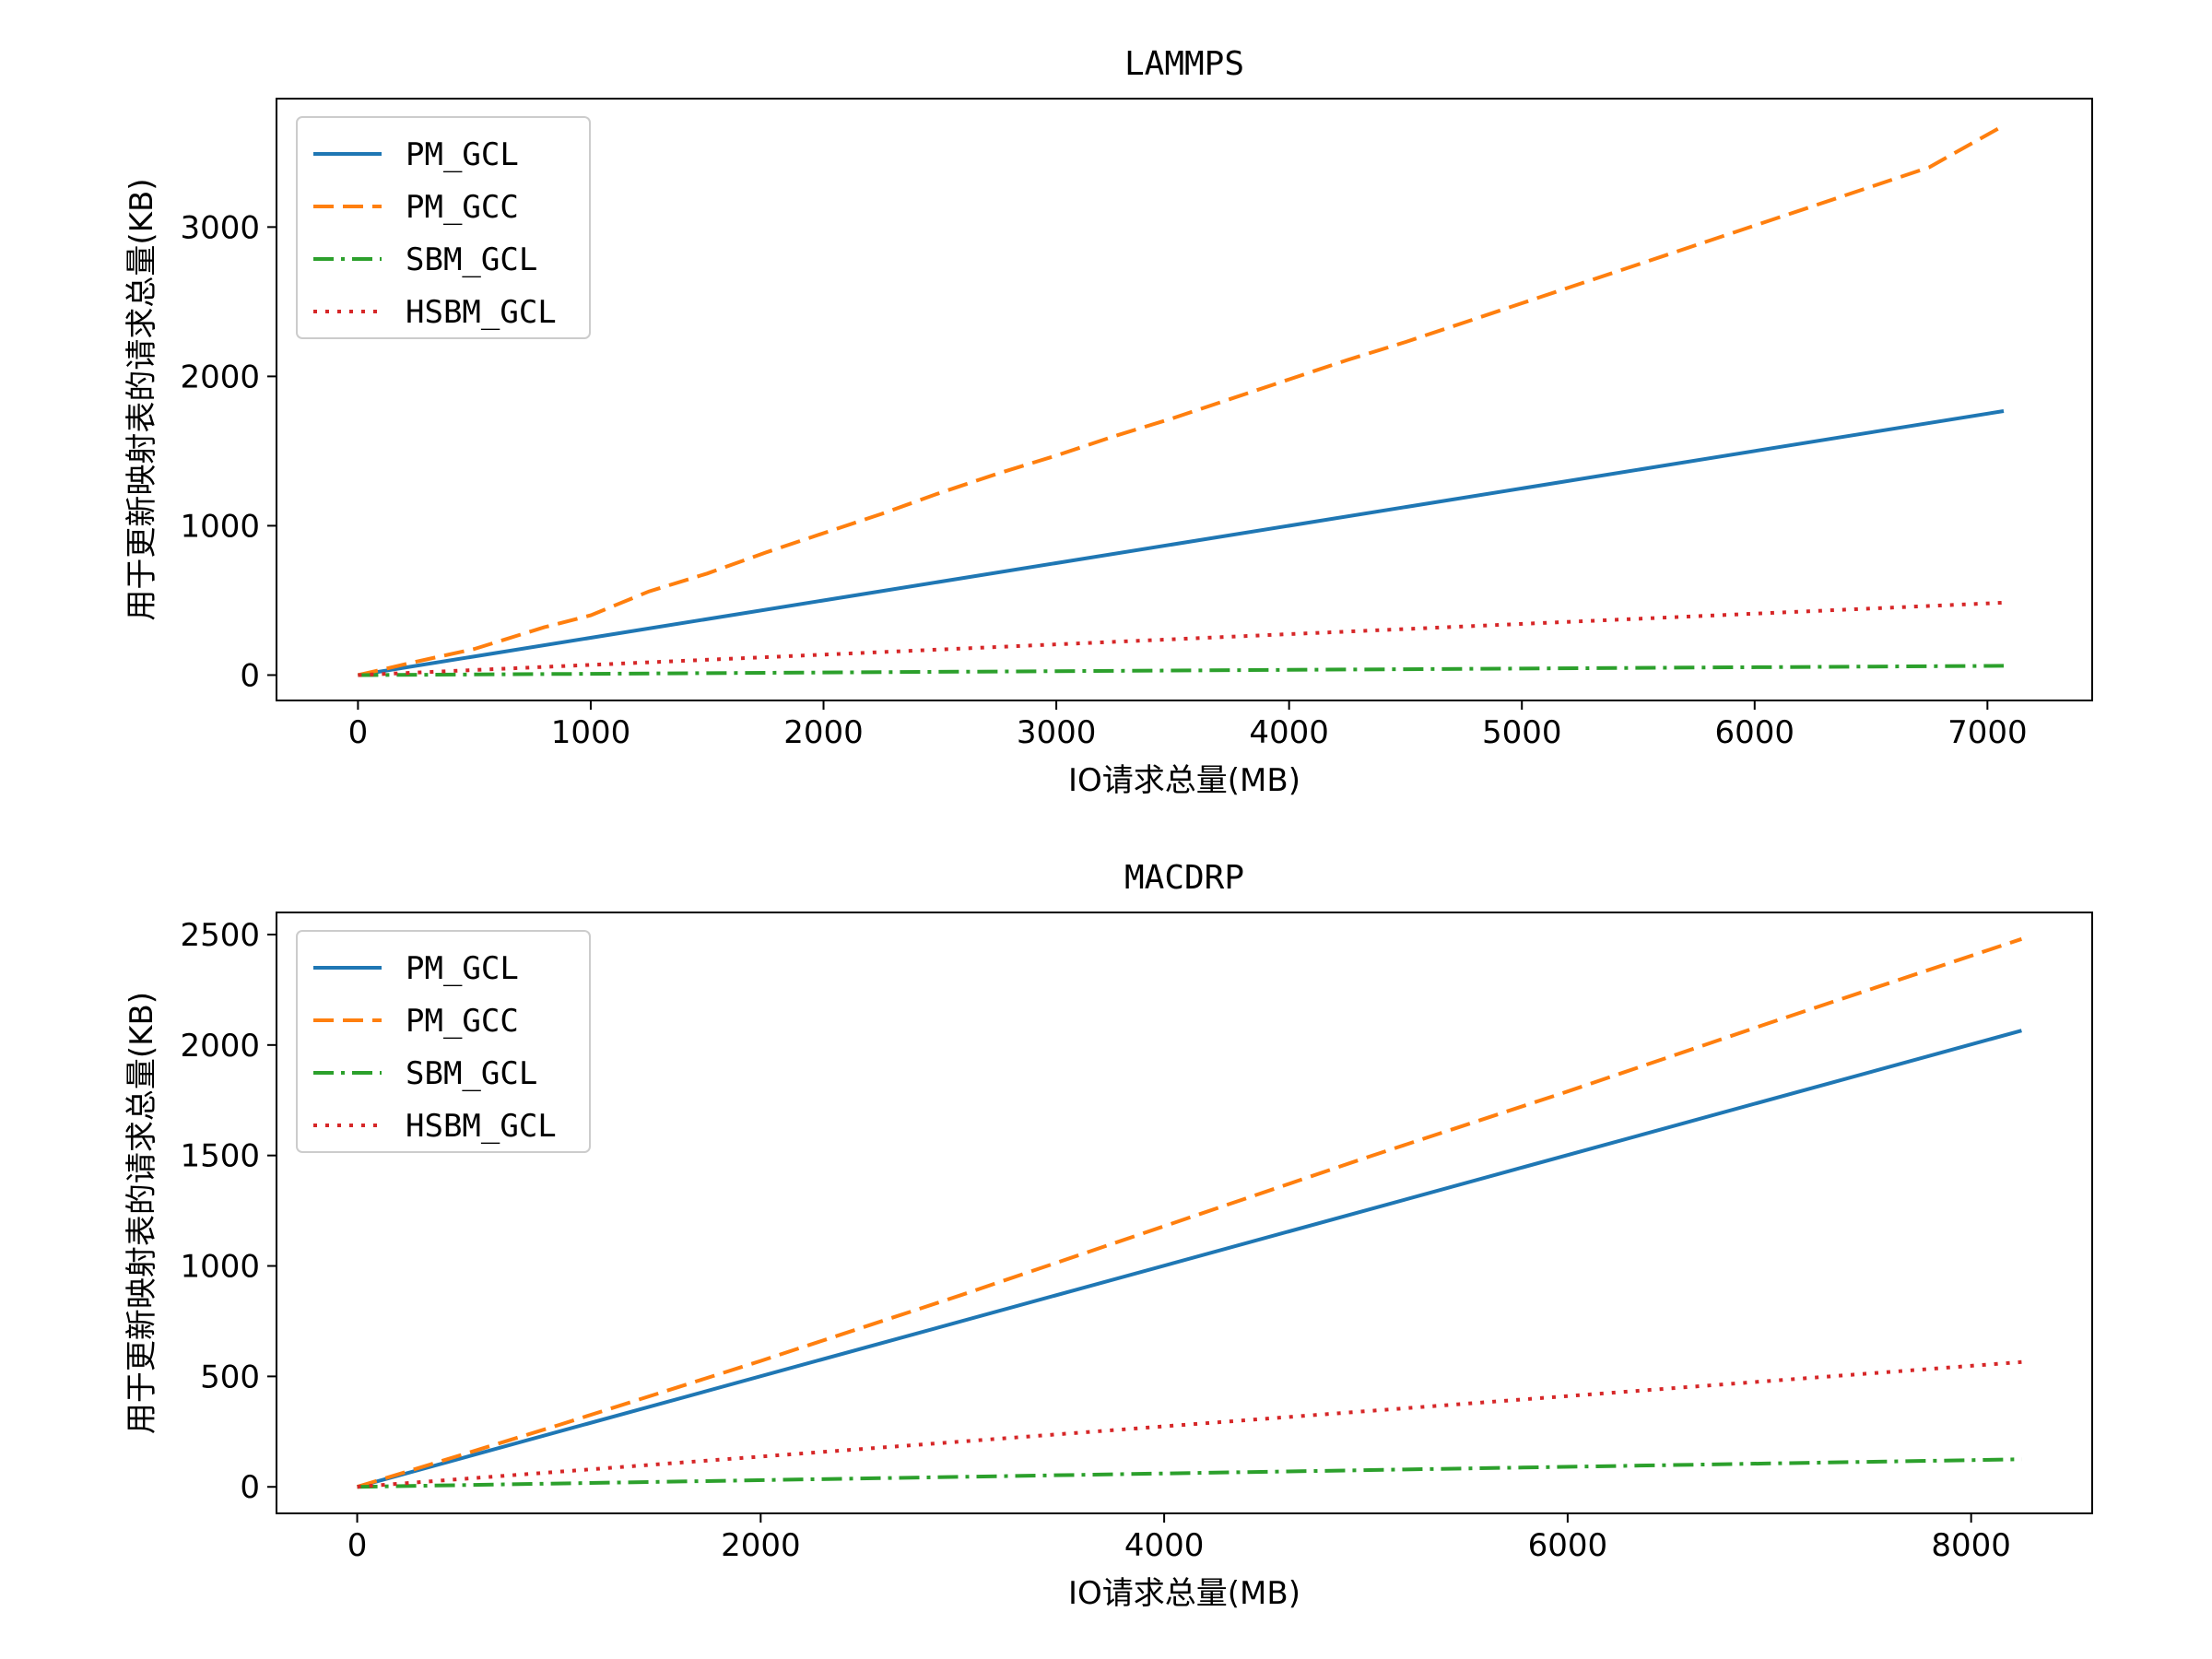 This screenshot has height=1659, width=2212. What do you see at coordinates (1522, 732) in the screenshot?
I see `x-tick-label: 5000` at bounding box center [1522, 732].